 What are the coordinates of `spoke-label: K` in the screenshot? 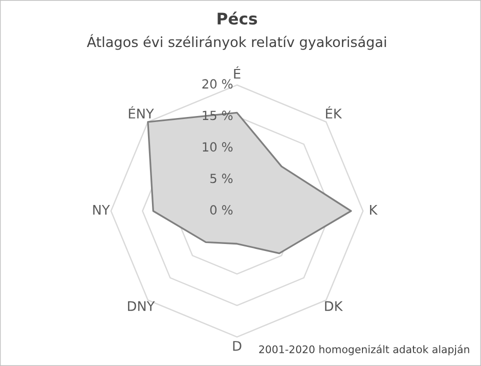 It's located at (374, 210).